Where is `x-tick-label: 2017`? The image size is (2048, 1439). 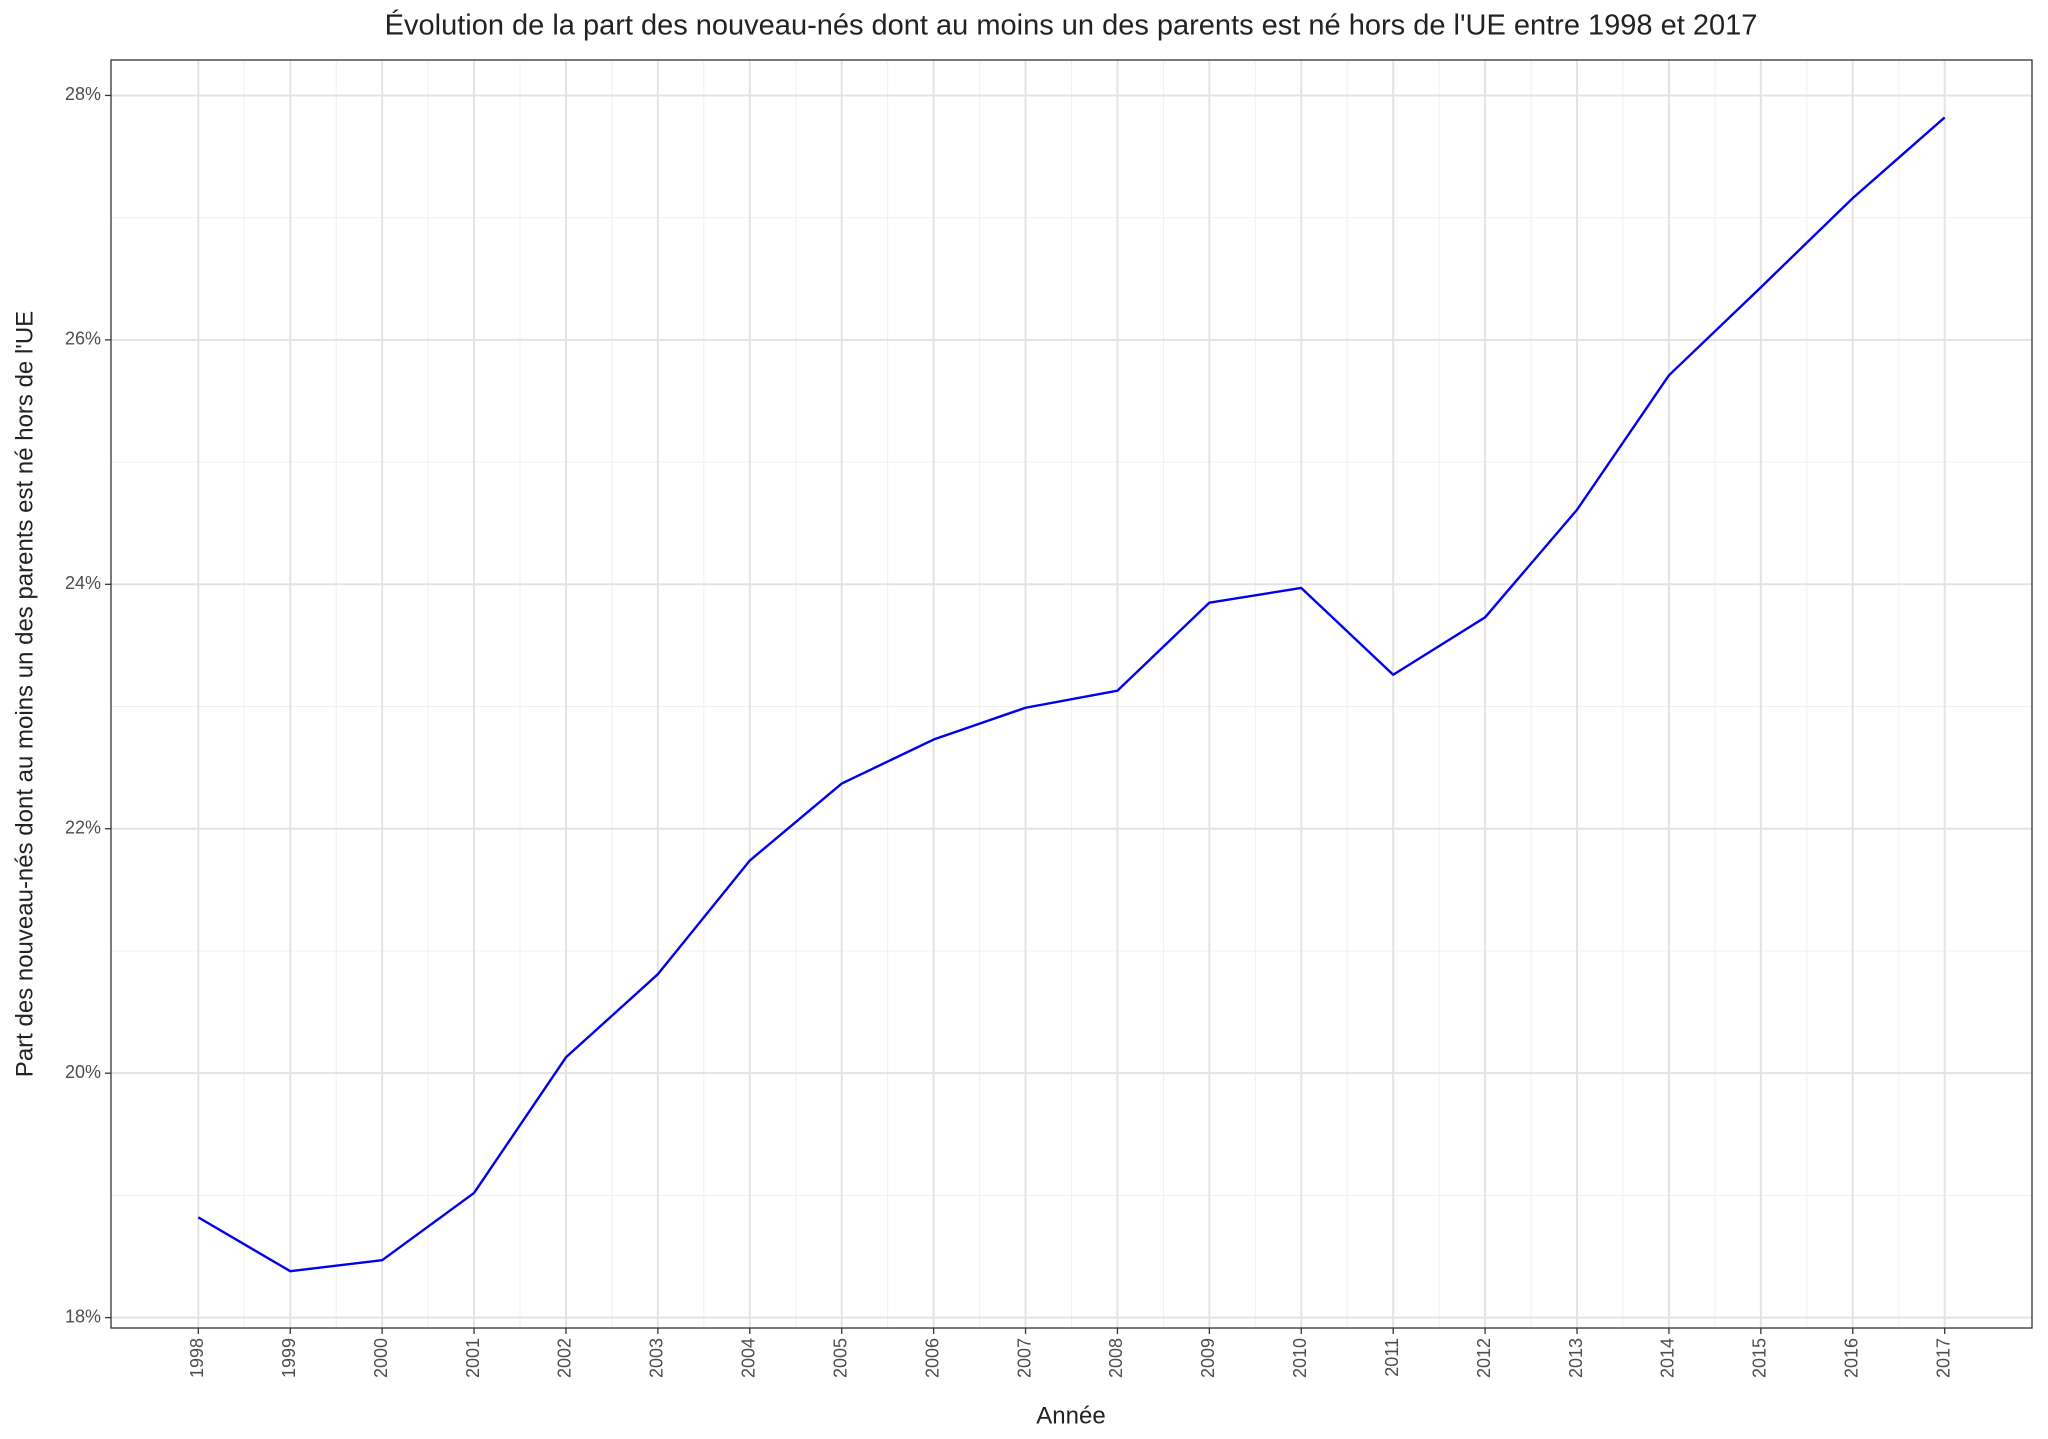 x-tick-label: 2017 is located at coordinates (1943, 1358).